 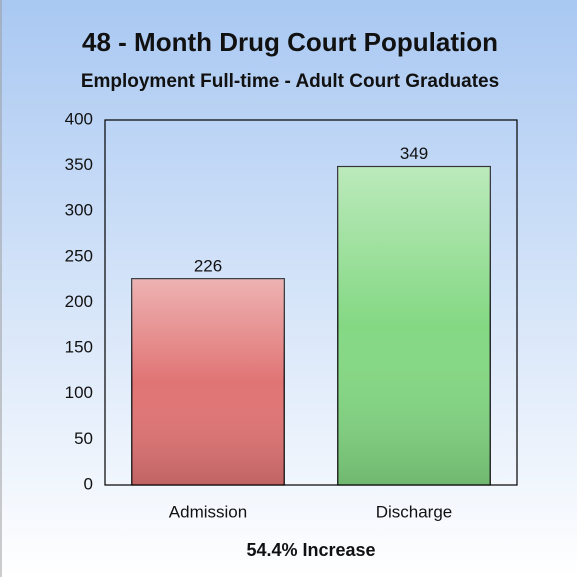 What do you see at coordinates (88, 483) in the screenshot?
I see `y-tick-label: 0` at bounding box center [88, 483].